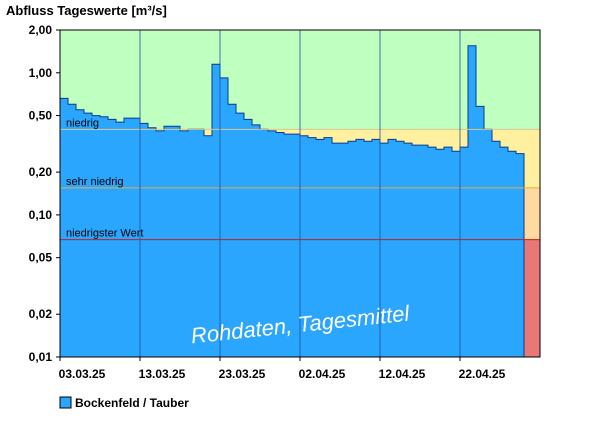  Describe the element at coordinates (94, 182) in the screenshot. I see `threshold-label-1: sehr niedrig` at that location.